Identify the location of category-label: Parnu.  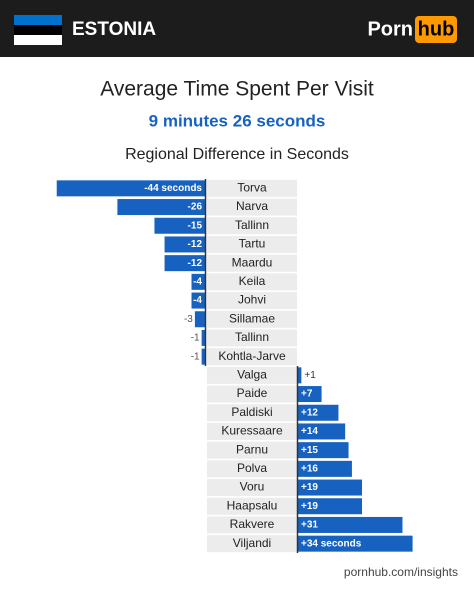
(252, 449).